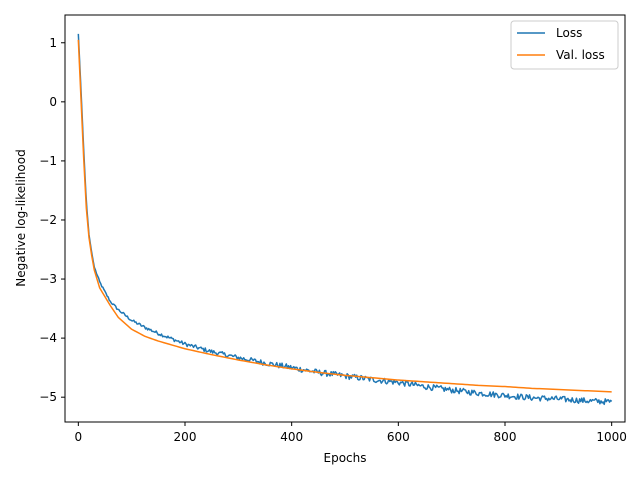 The height and width of the screenshot is (480, 640). Describe the element at coordinates (611, 437) in the screenshot. I see `x-tick-label: 1000` at that location.